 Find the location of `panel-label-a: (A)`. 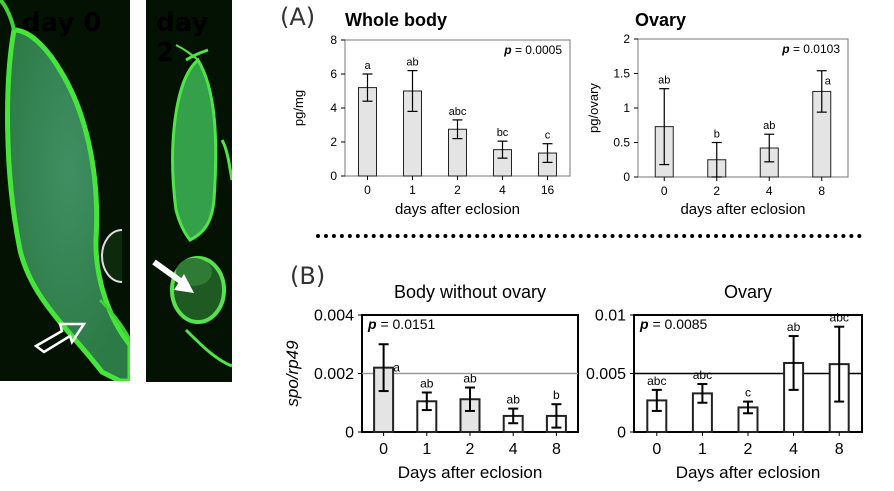

panel-label-a: (A) is located at coordinates (298, 17).